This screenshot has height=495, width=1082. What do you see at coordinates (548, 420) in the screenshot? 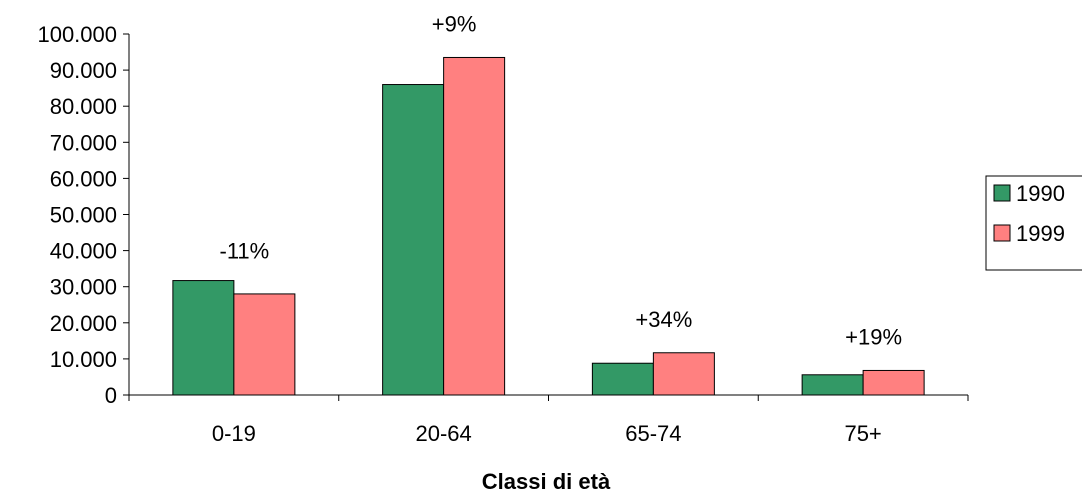
I see `x-axis: 0-19 20-64 65-74 75+` at bounding box center [548, 420].